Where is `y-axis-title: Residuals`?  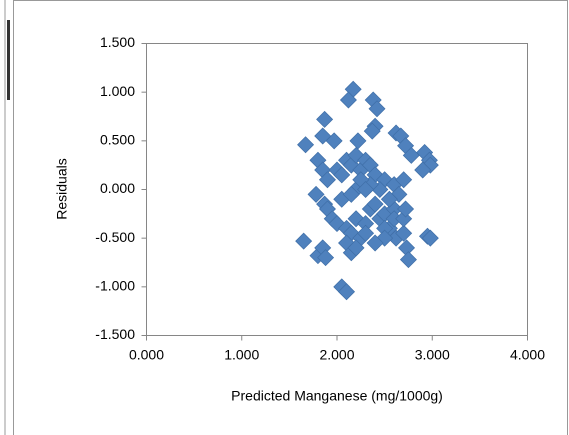 y-axis-title: Residuals is located at coordinates (62, 188).